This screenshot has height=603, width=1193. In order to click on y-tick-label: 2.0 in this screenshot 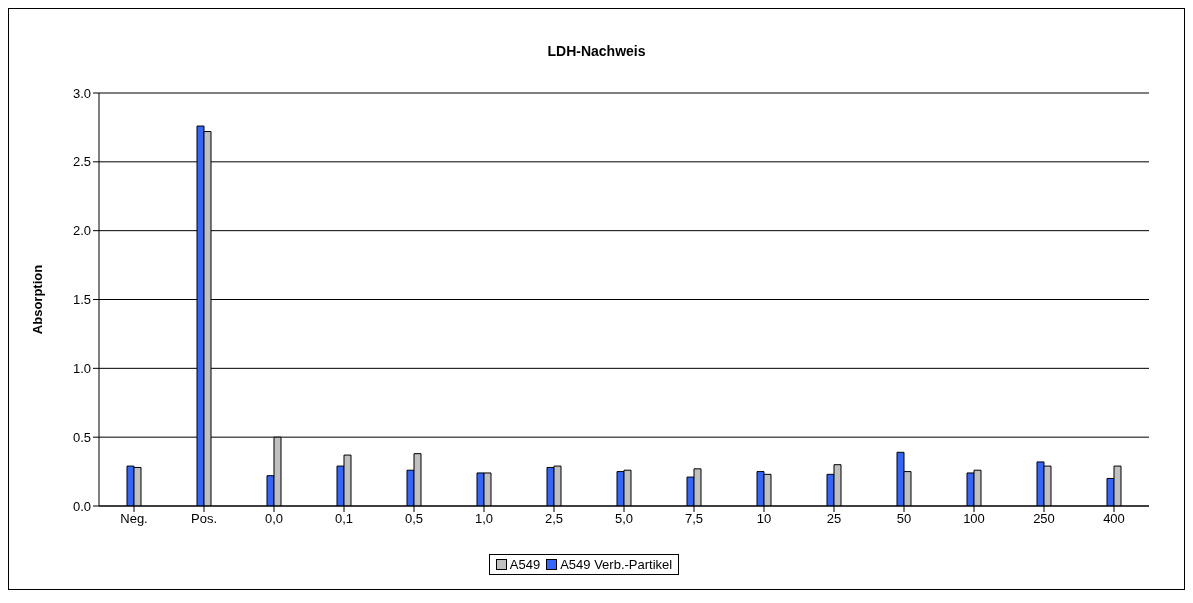, I will do `click(81, 231)`.